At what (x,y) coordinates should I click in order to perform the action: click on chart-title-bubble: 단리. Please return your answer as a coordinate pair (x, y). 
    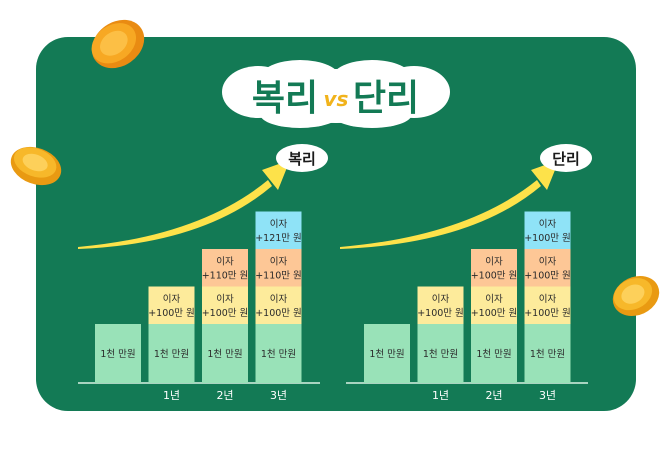
    Looking at the image, I should click on (566, 158).